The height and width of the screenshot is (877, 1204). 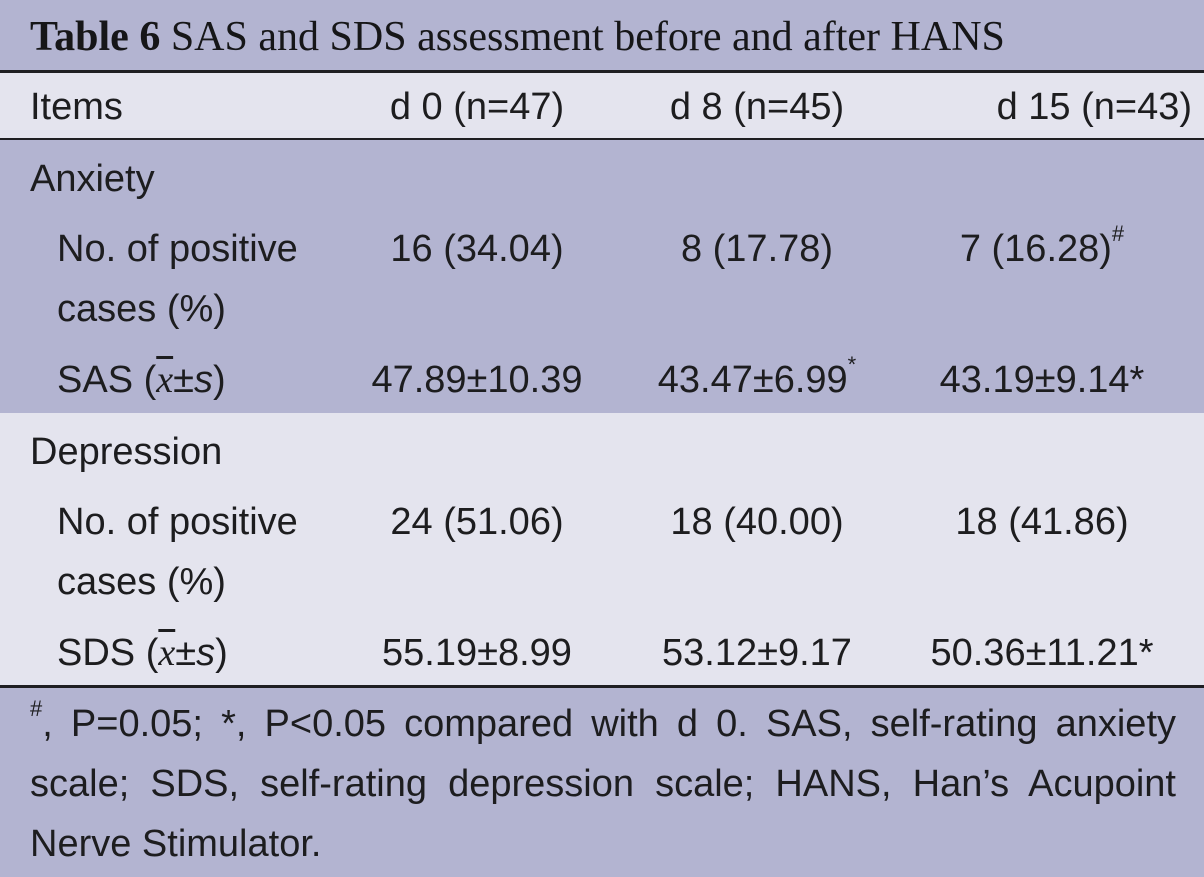 What do you see at coordinates (221, 653) in the screenshot?
I see `sds-suffix: )` at bounding box center [221, 653].